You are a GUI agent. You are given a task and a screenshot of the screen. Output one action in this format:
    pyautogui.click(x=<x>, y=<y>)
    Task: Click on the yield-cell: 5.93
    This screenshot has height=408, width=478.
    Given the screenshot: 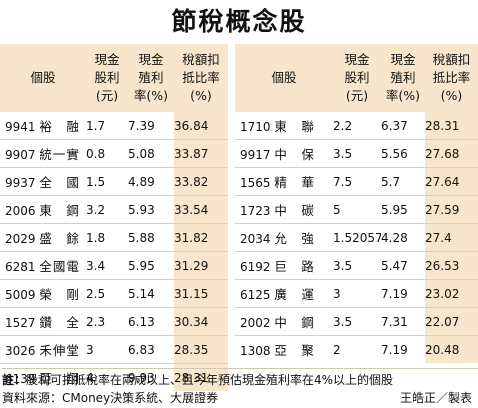 What is the action you would take?
    pyautogui.click(x=141, y=209)
    